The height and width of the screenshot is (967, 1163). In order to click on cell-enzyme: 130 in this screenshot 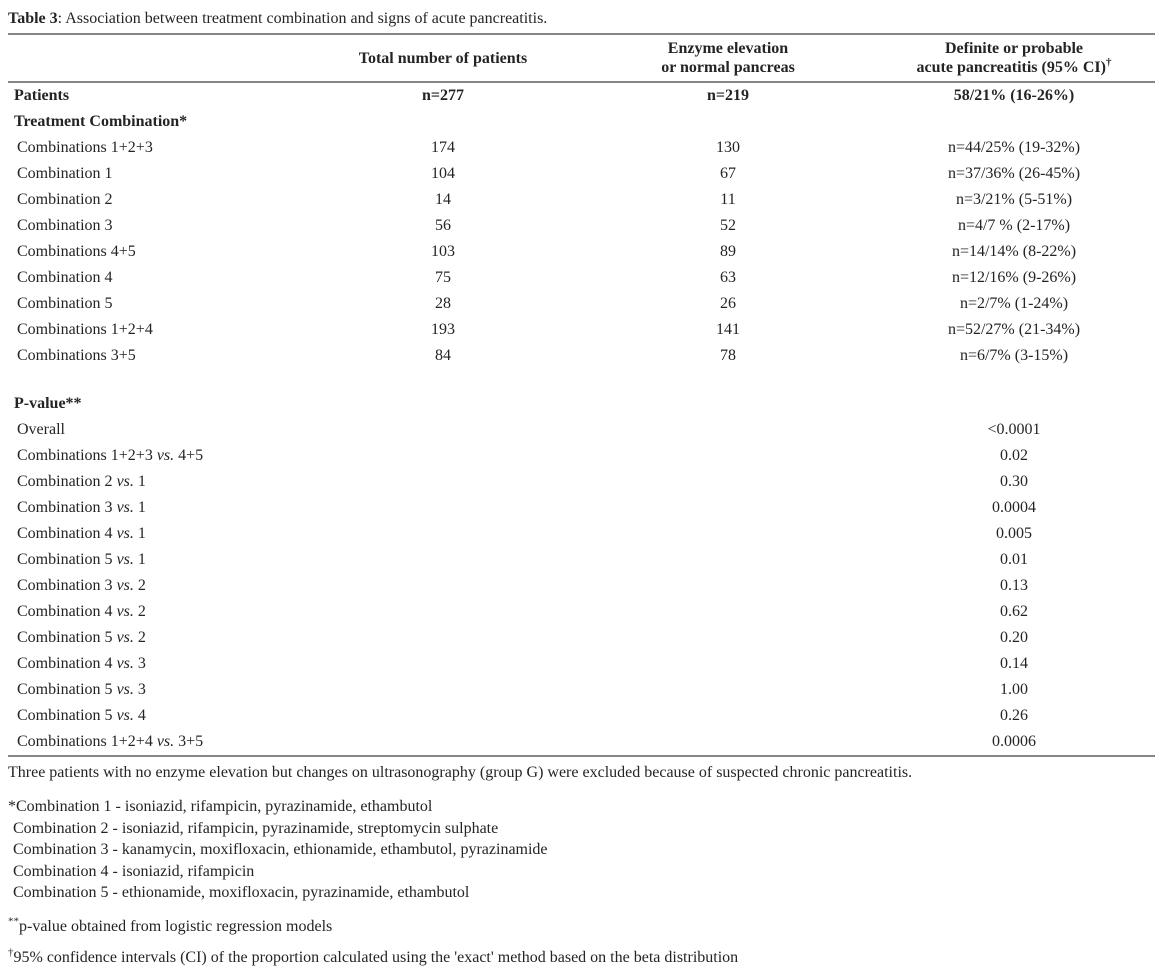, I will do `click(728, 147)`.